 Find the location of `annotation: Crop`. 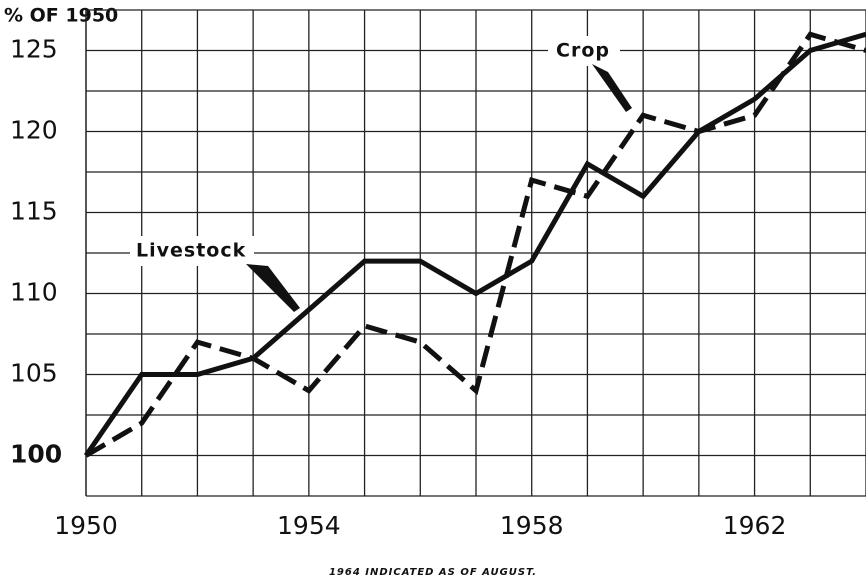

annotation: Crop is located at coordinates (583, 51).